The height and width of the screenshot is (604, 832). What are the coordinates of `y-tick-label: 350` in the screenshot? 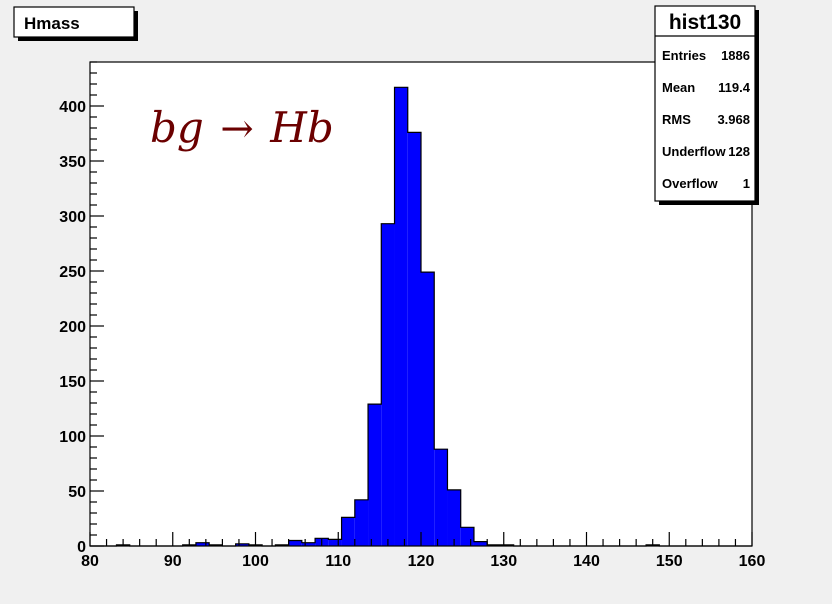 It's located at (72, 162).